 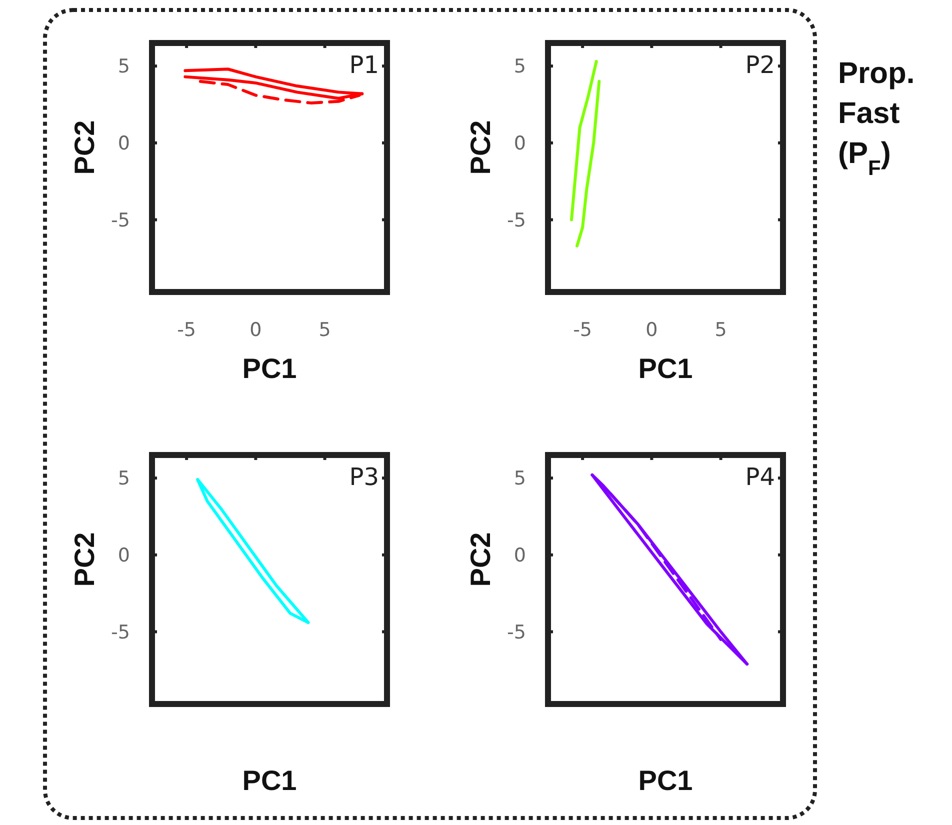 What do you see at coordinates (760, 477) in the screenshot?
I see `chart-title: P4` at bounding box center [760, 477].